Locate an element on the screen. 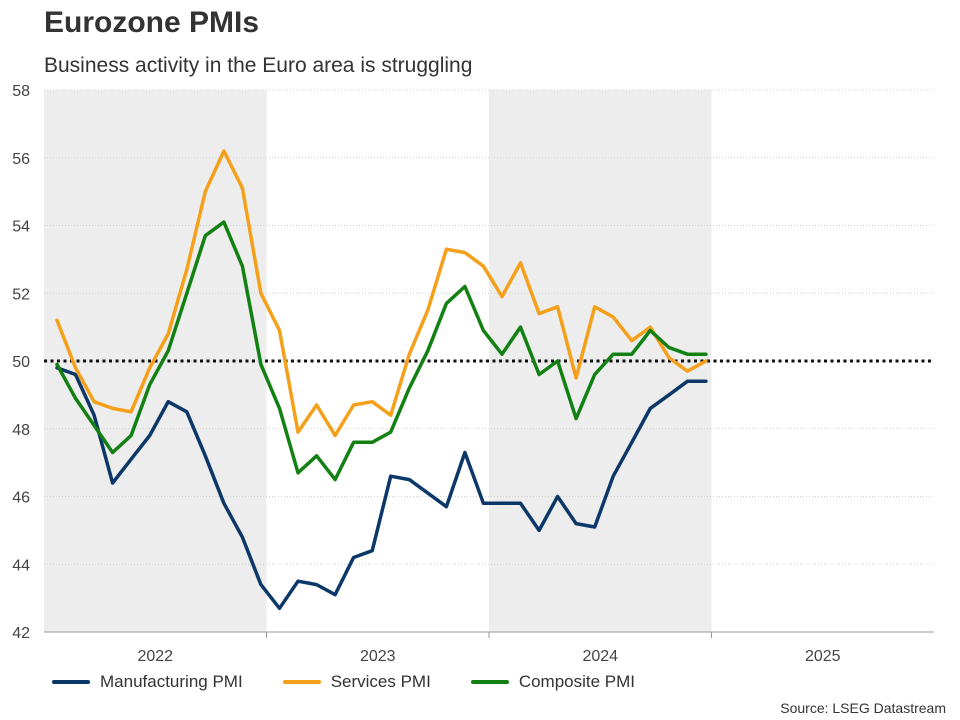 The image size is (960, 720). legend-label-services: Services PMI is located at coordinates (380, 681).